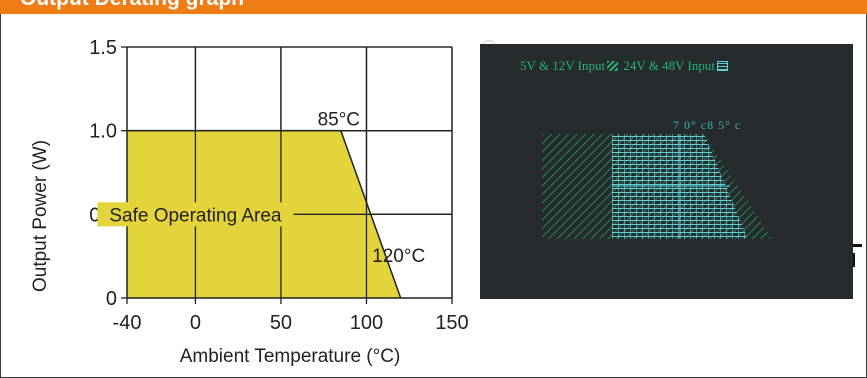  Describe the element at coordinates (433, 7) in the screenshot. I see `header-bar: Output Derating graph` at that location.